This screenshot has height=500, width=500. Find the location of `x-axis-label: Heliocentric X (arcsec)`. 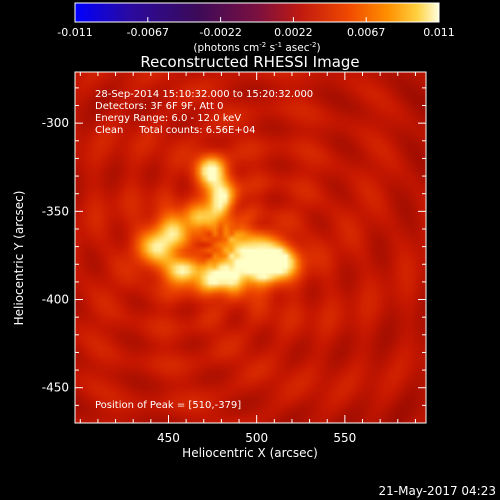

x-axis-label: Heliocentric X (arcsec) is located at coordinates (250, 453).